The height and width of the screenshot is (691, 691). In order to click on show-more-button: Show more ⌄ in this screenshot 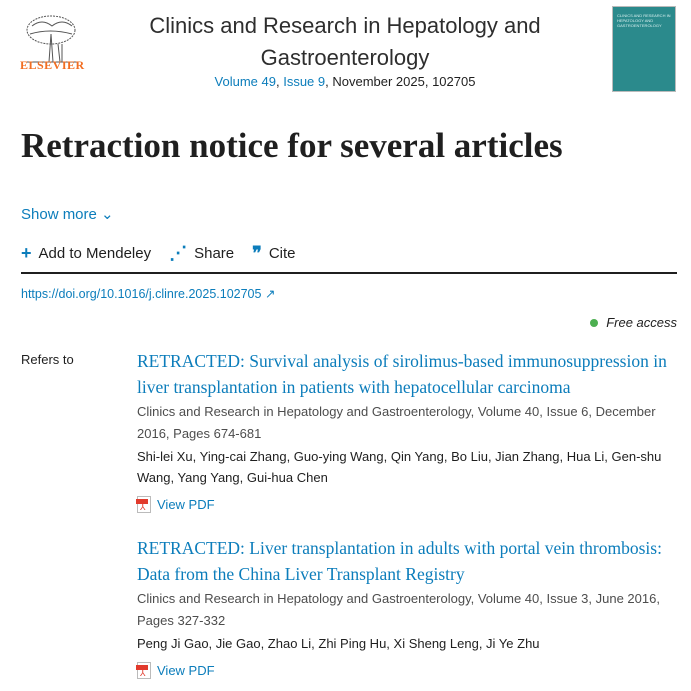, I will do `click(67, 214)`.